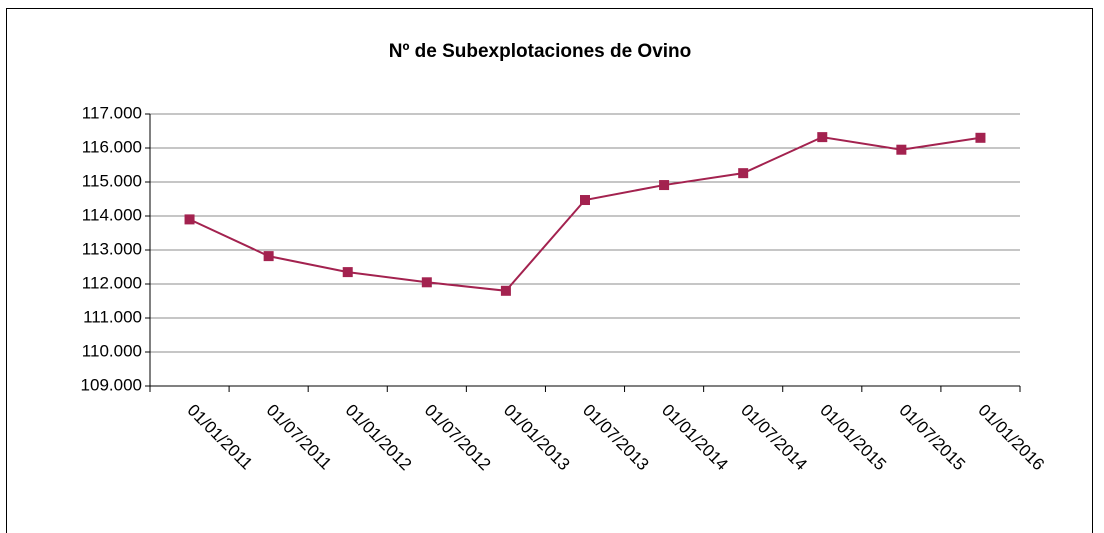 This screenshot has width=1104, height=533. I want to click on y-tick-label: 116.000, so click(112, 146).